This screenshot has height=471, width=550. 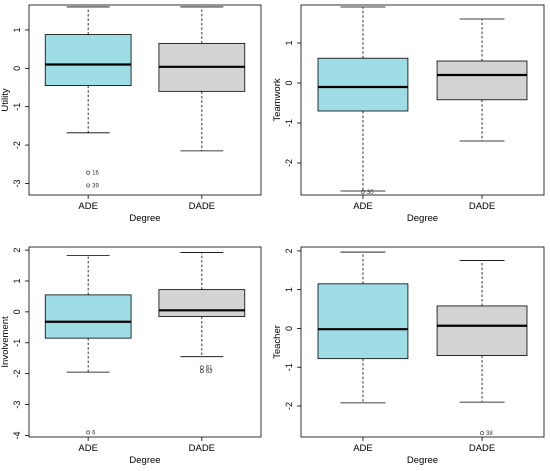 I want to click on y-axis-title: Involvement, so click(x=5, y=342).